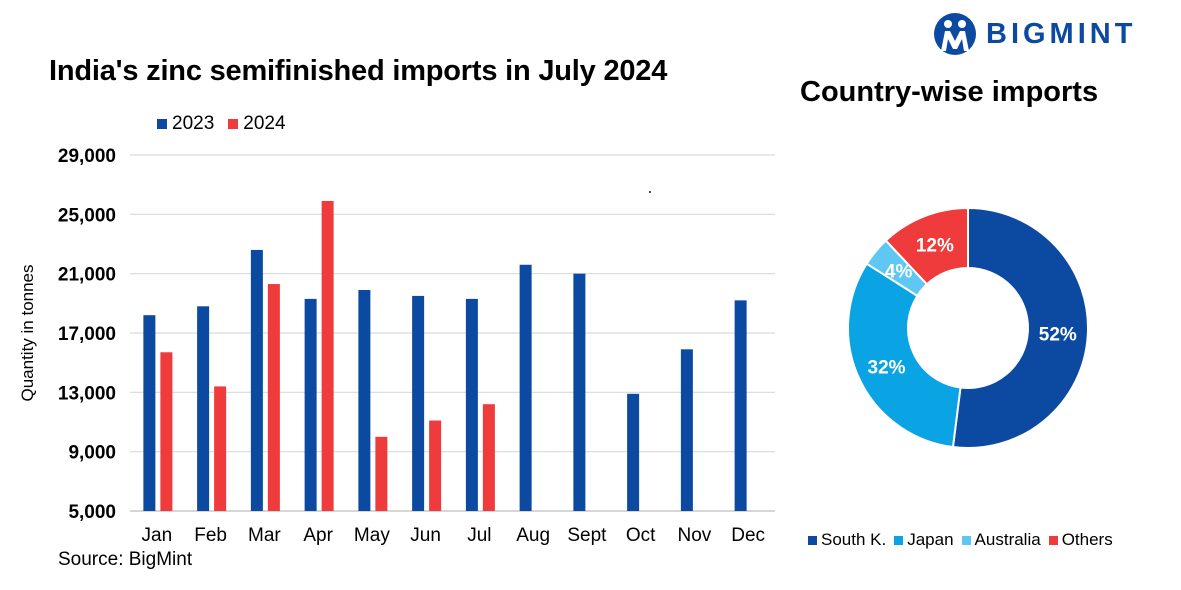 The height and width of the screenshot is (590, 1181). I want to click on x-tick-label: Aug, so click(533, 535).